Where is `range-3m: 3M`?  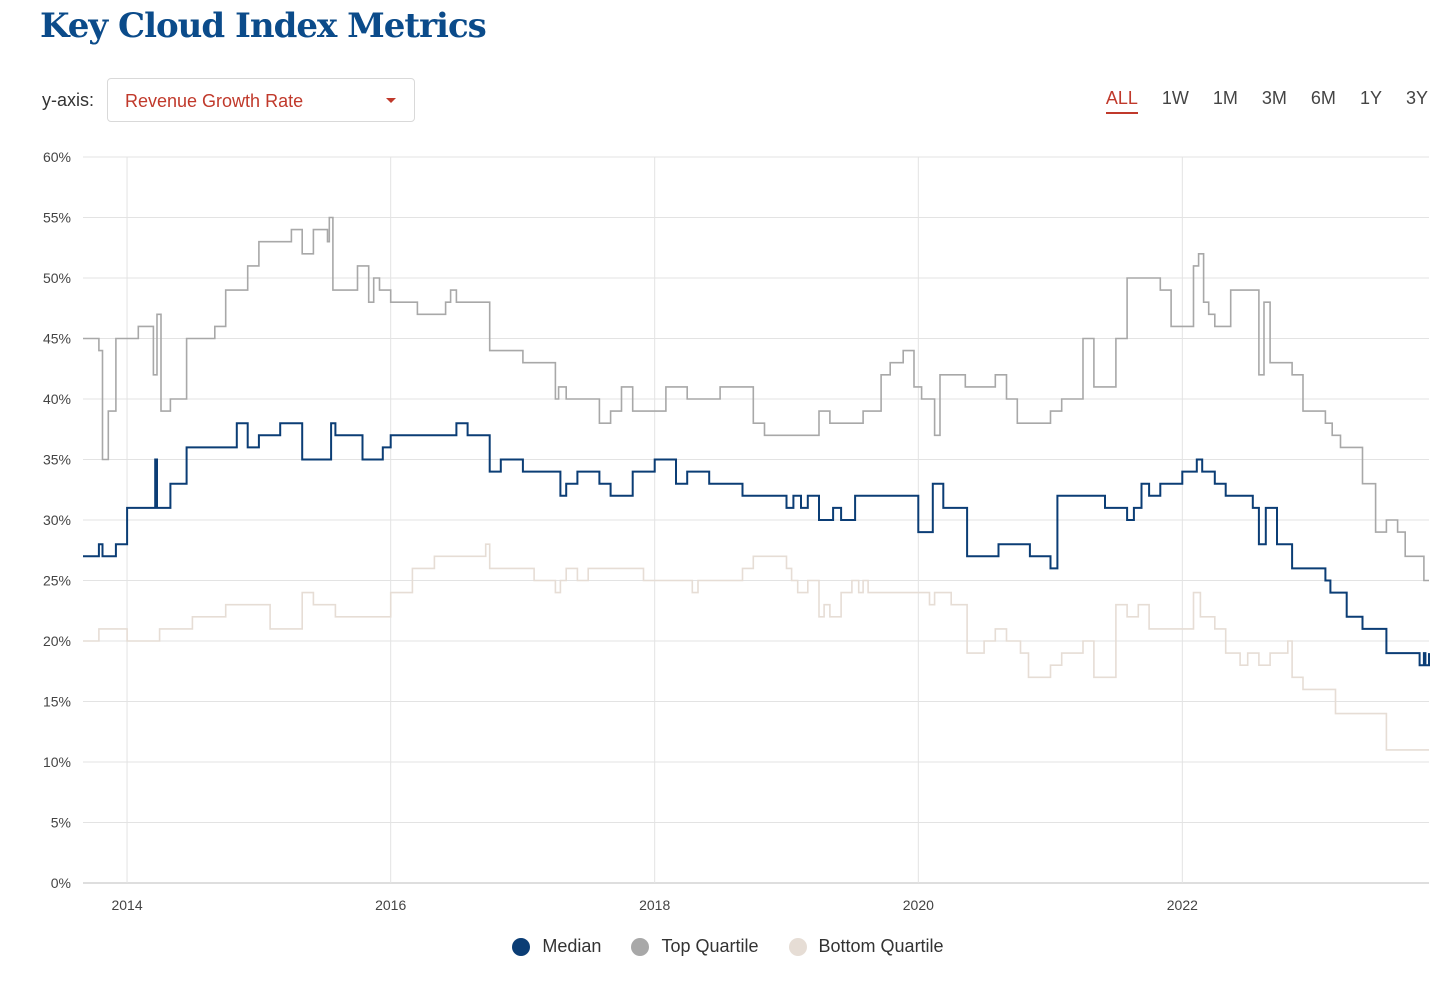
range-3m: 3M is located at coordinates (1274, 98).